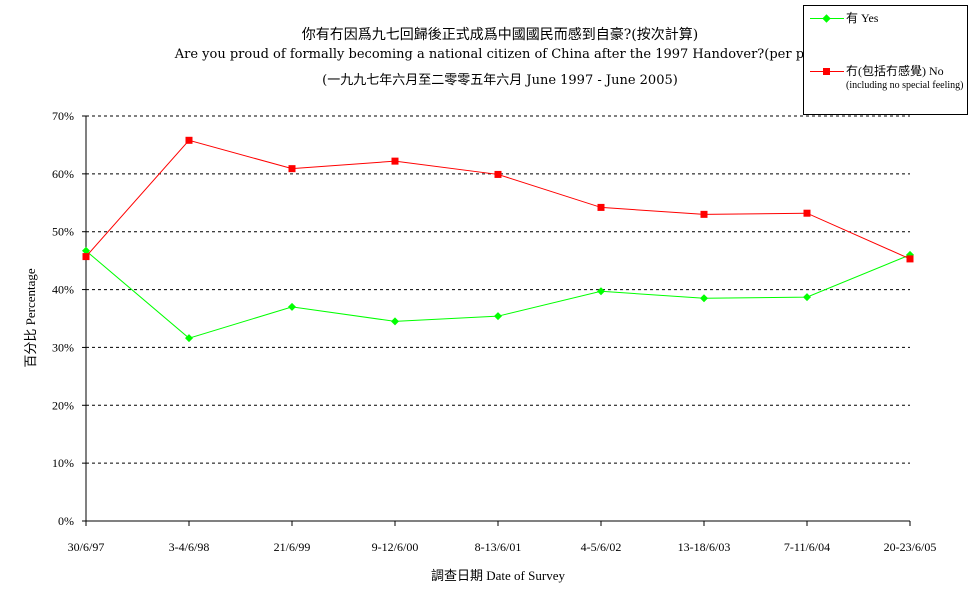 The width and height of the screenshot is (974, 599). Describe the element at coordinates (63, 174) in the screenshot. I see `y-tick-label: 60%` at that location.